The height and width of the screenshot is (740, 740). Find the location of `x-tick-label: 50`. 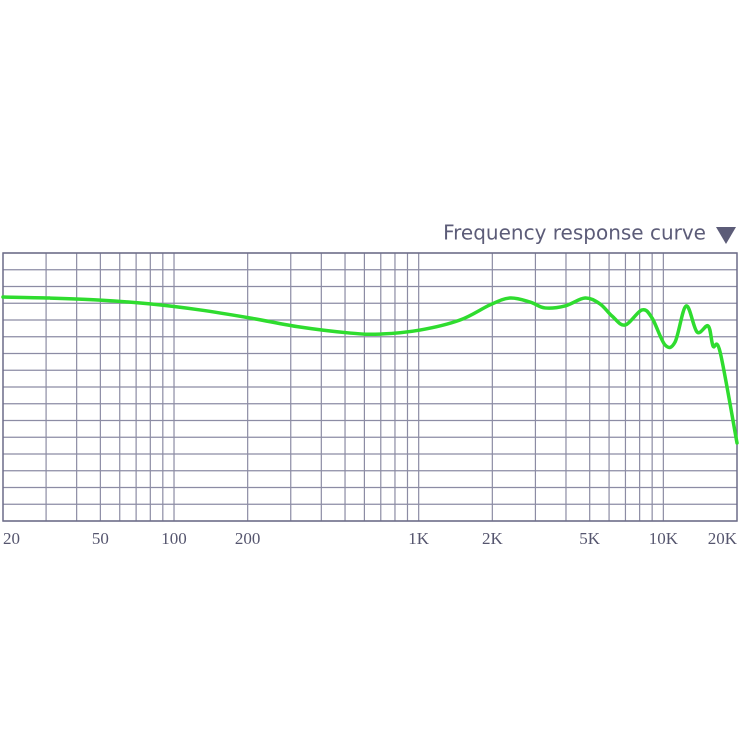

x-tick-label: 50 is located at coordinates (100, 538).